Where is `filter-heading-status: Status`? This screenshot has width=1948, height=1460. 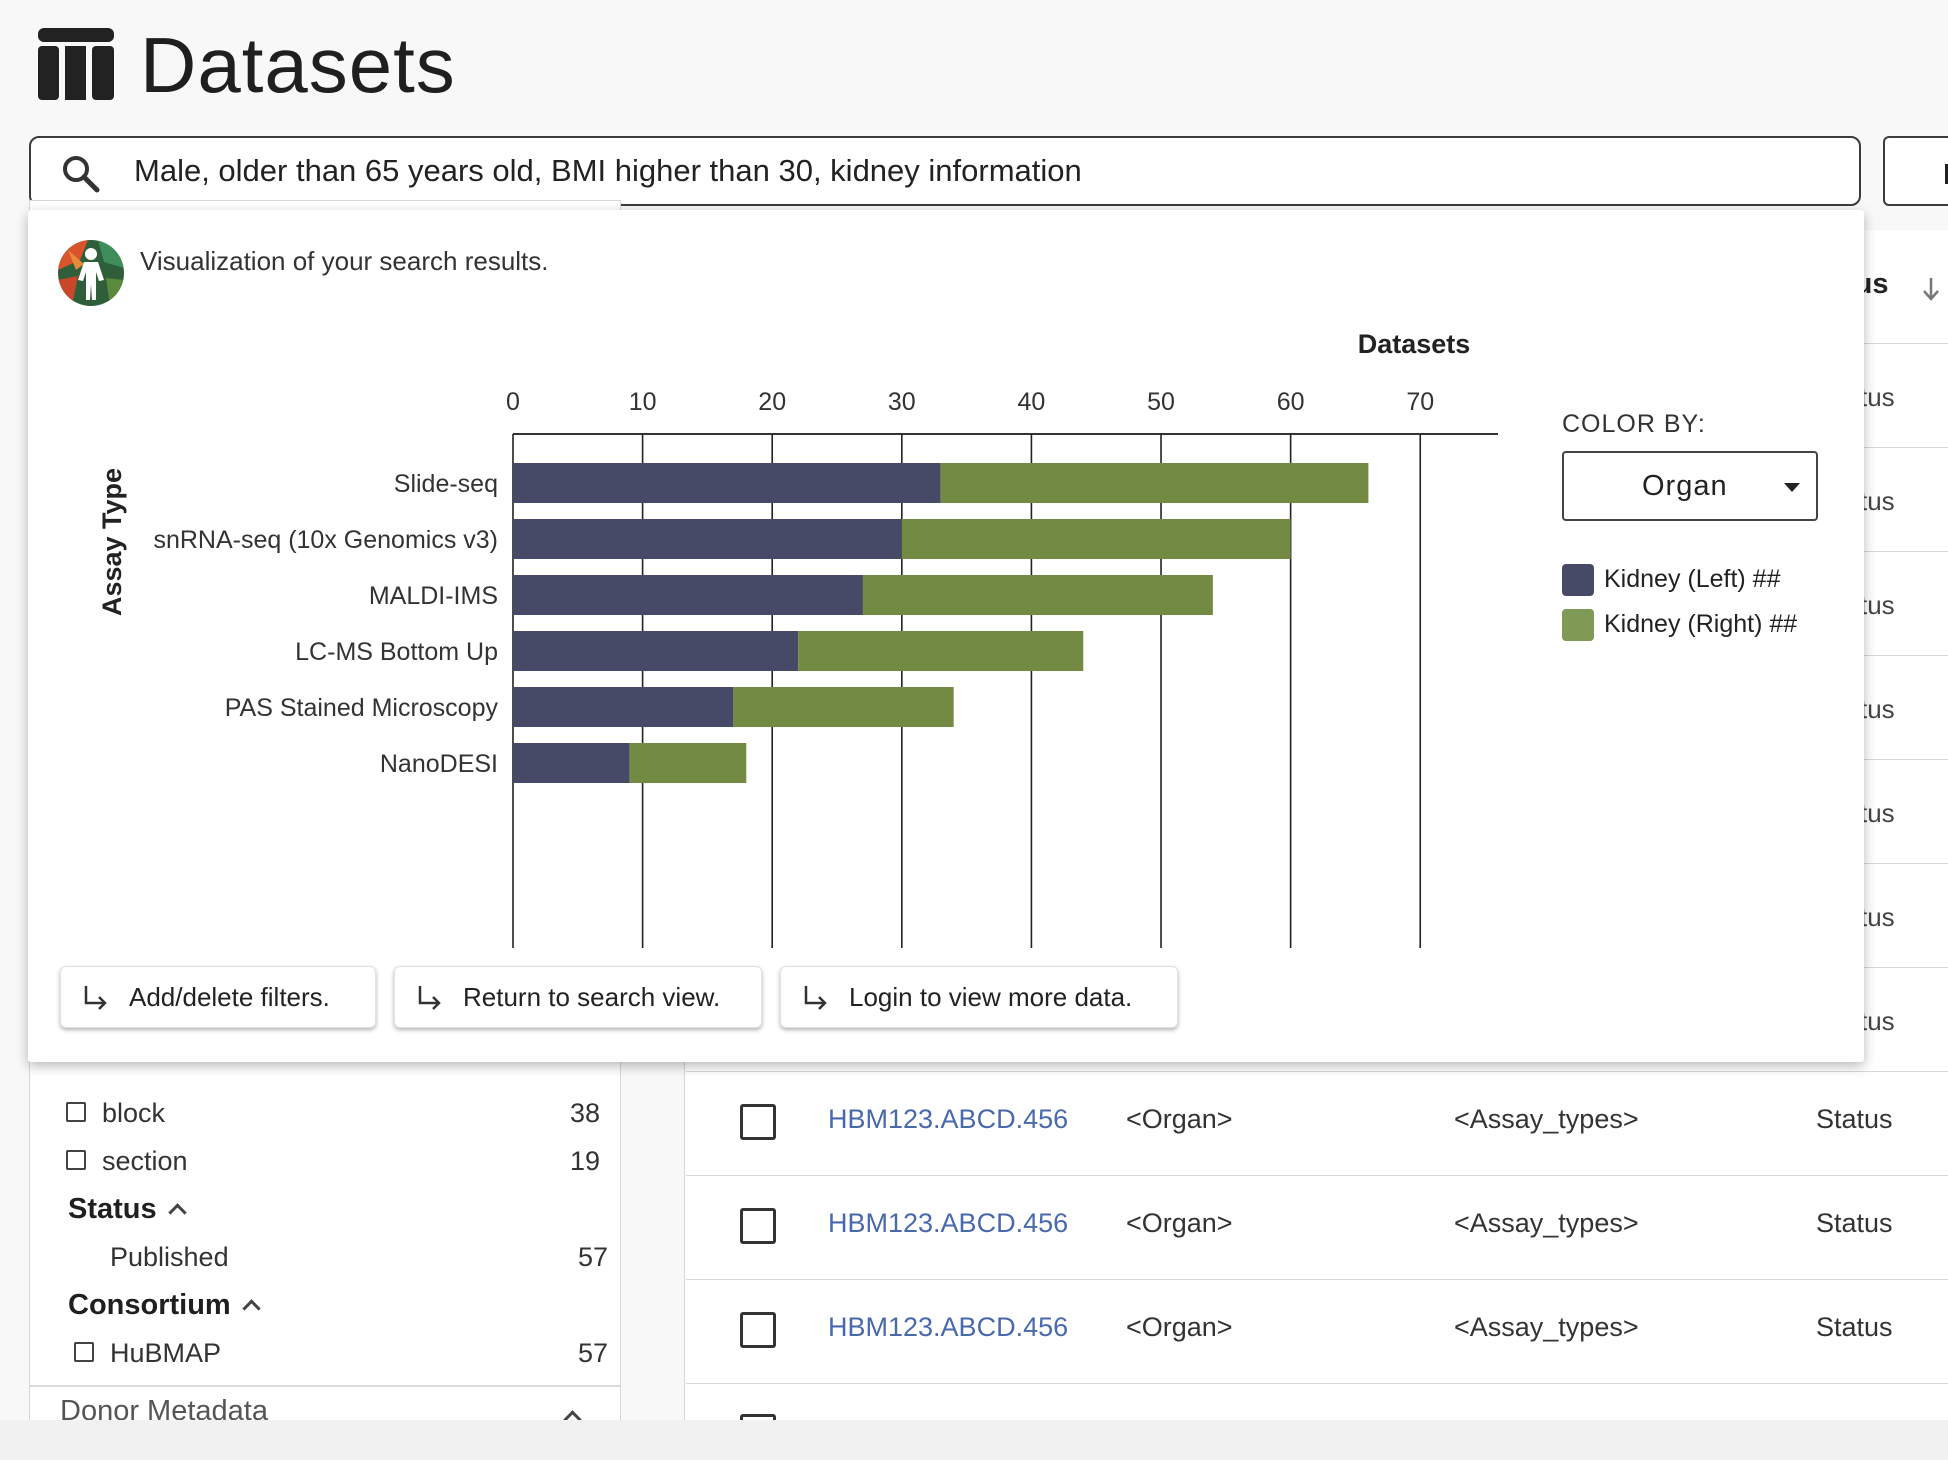
filter-heading-status: Status is located at coordinates (127, 1209).